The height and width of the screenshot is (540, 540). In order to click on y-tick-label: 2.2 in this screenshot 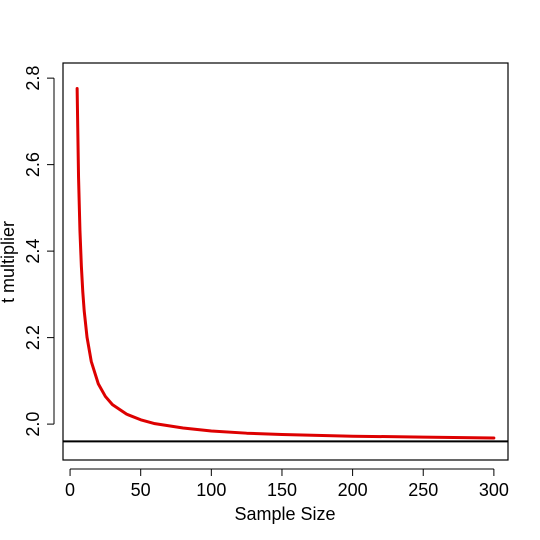, I will do `click(33, 337)`.